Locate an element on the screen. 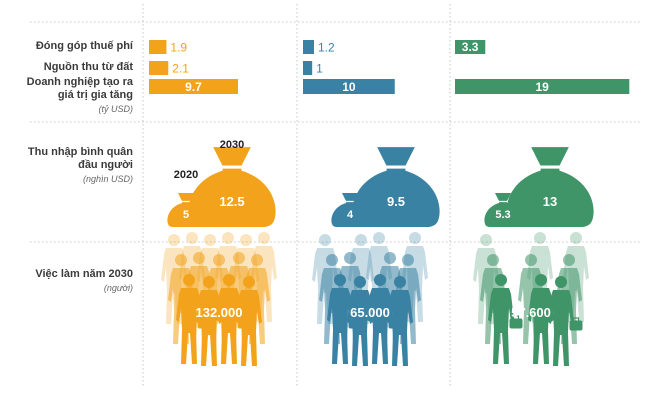 The height and width of the screenshot is (404, 660). label-income-1: Thu nhập bình quân is located at coordinates (80, 152).